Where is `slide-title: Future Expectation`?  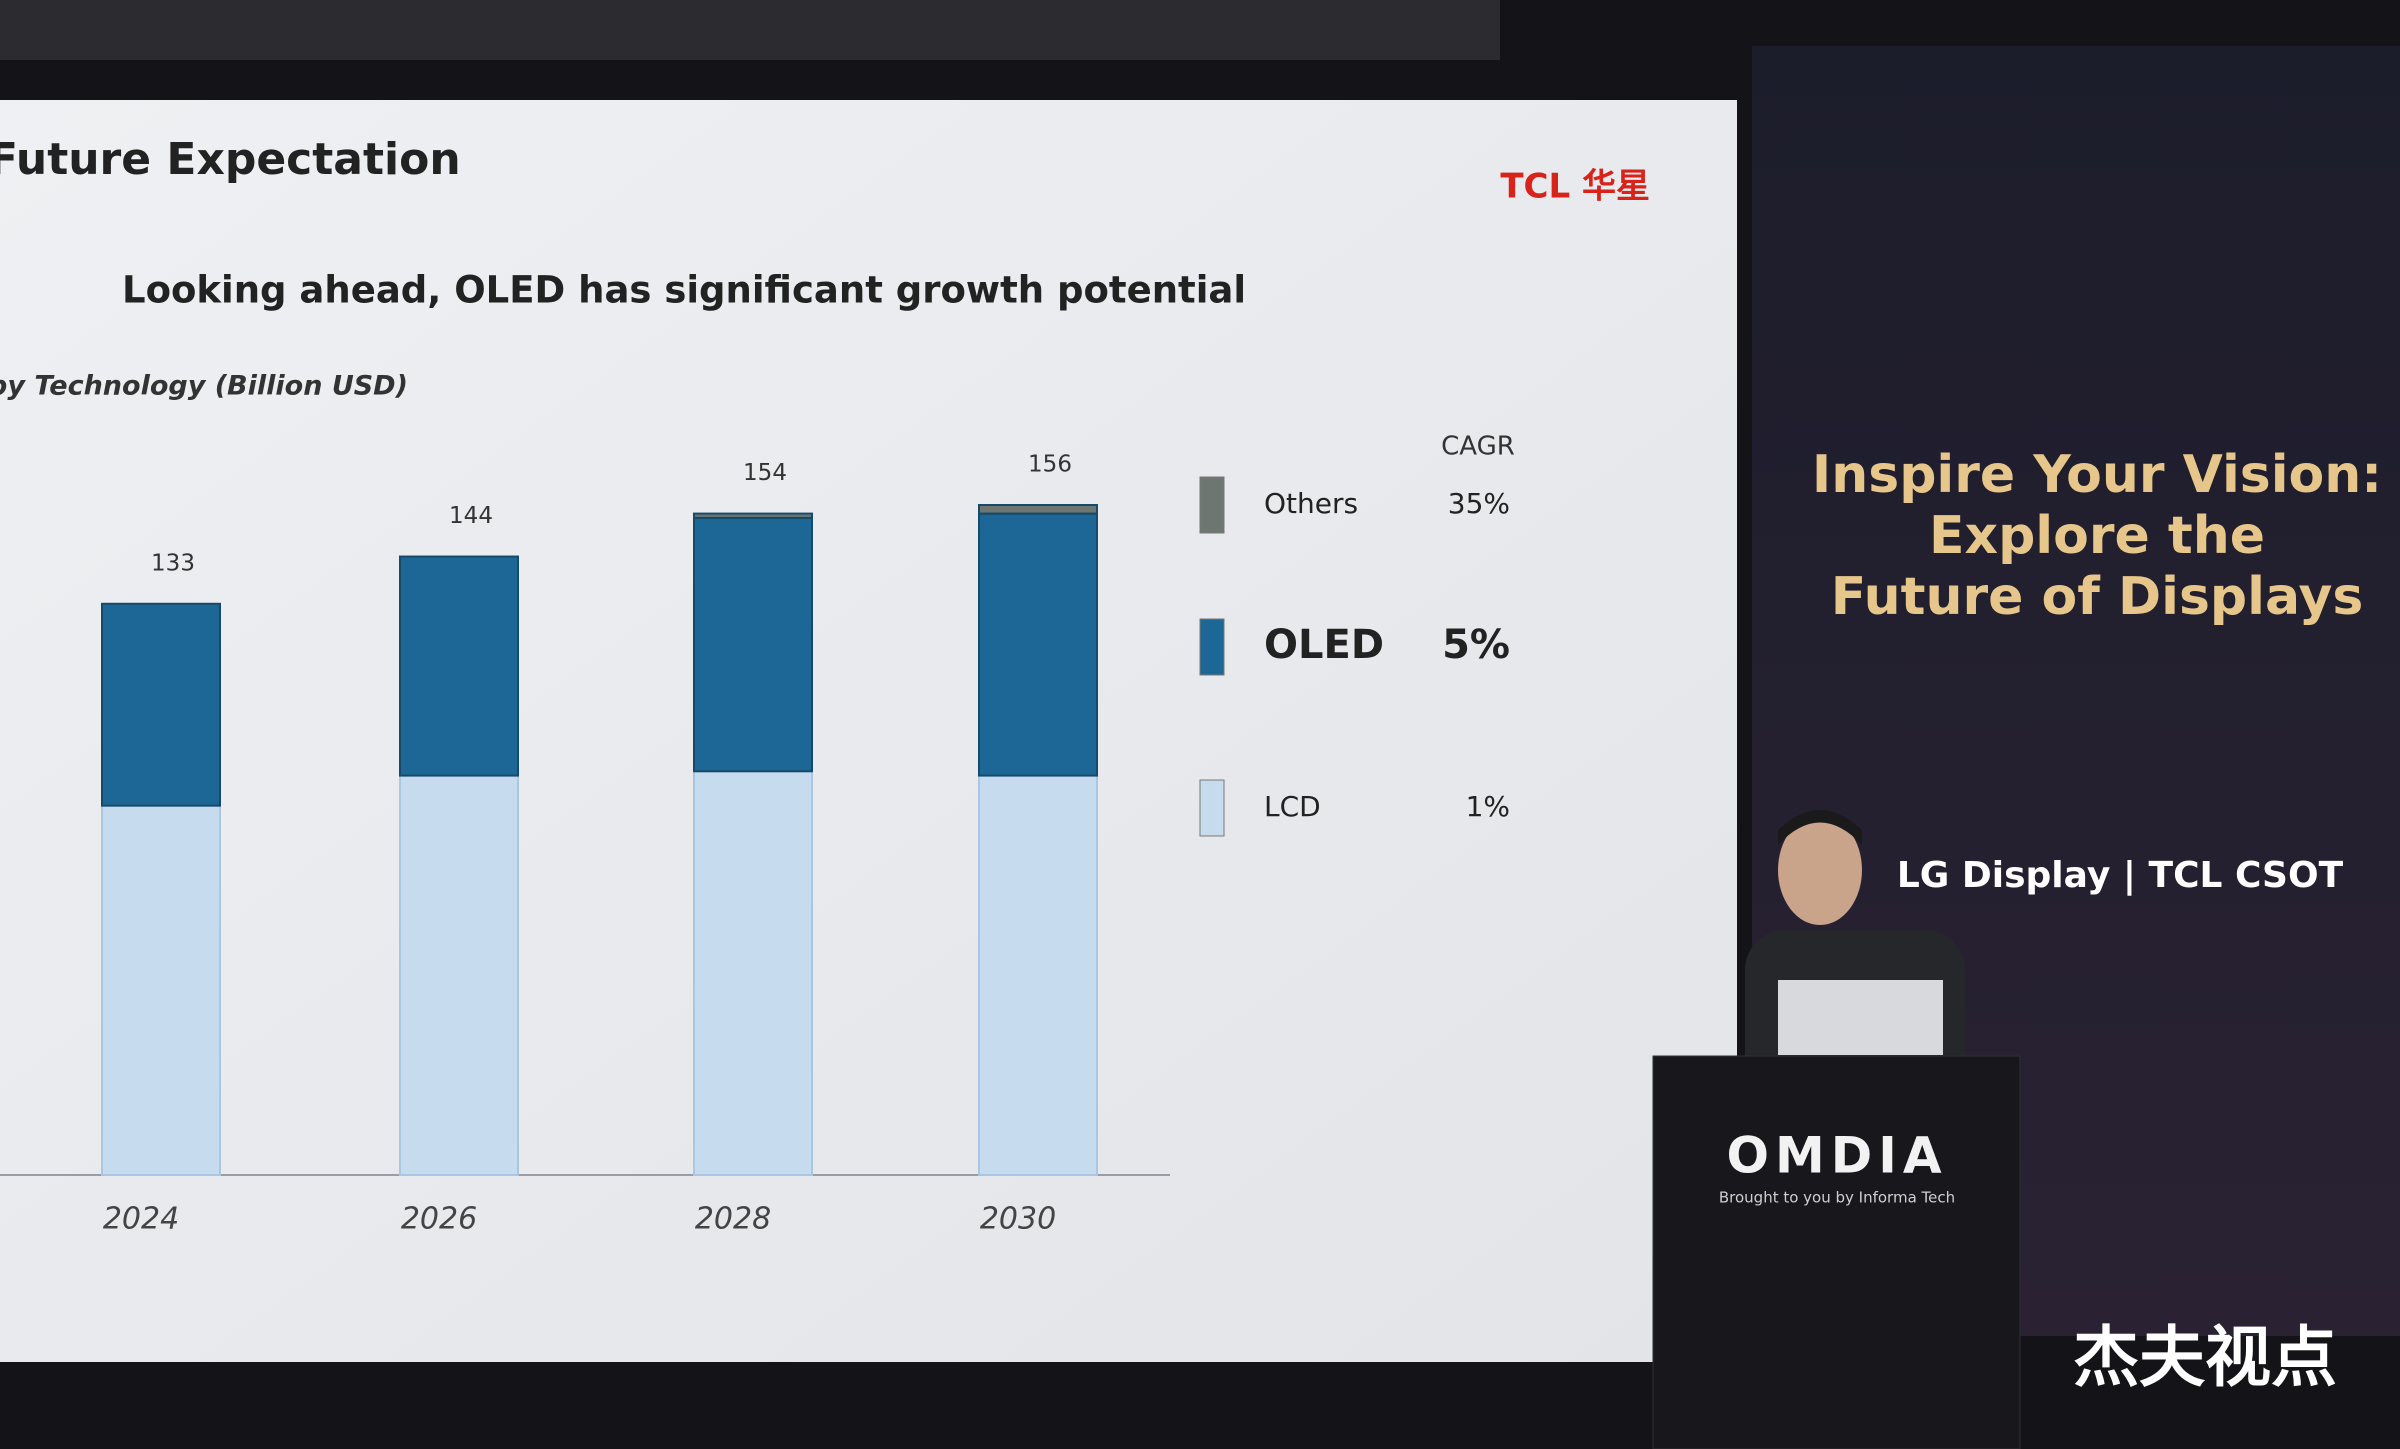 slide-title: Future Expectation is located at coordinates (230, 159).